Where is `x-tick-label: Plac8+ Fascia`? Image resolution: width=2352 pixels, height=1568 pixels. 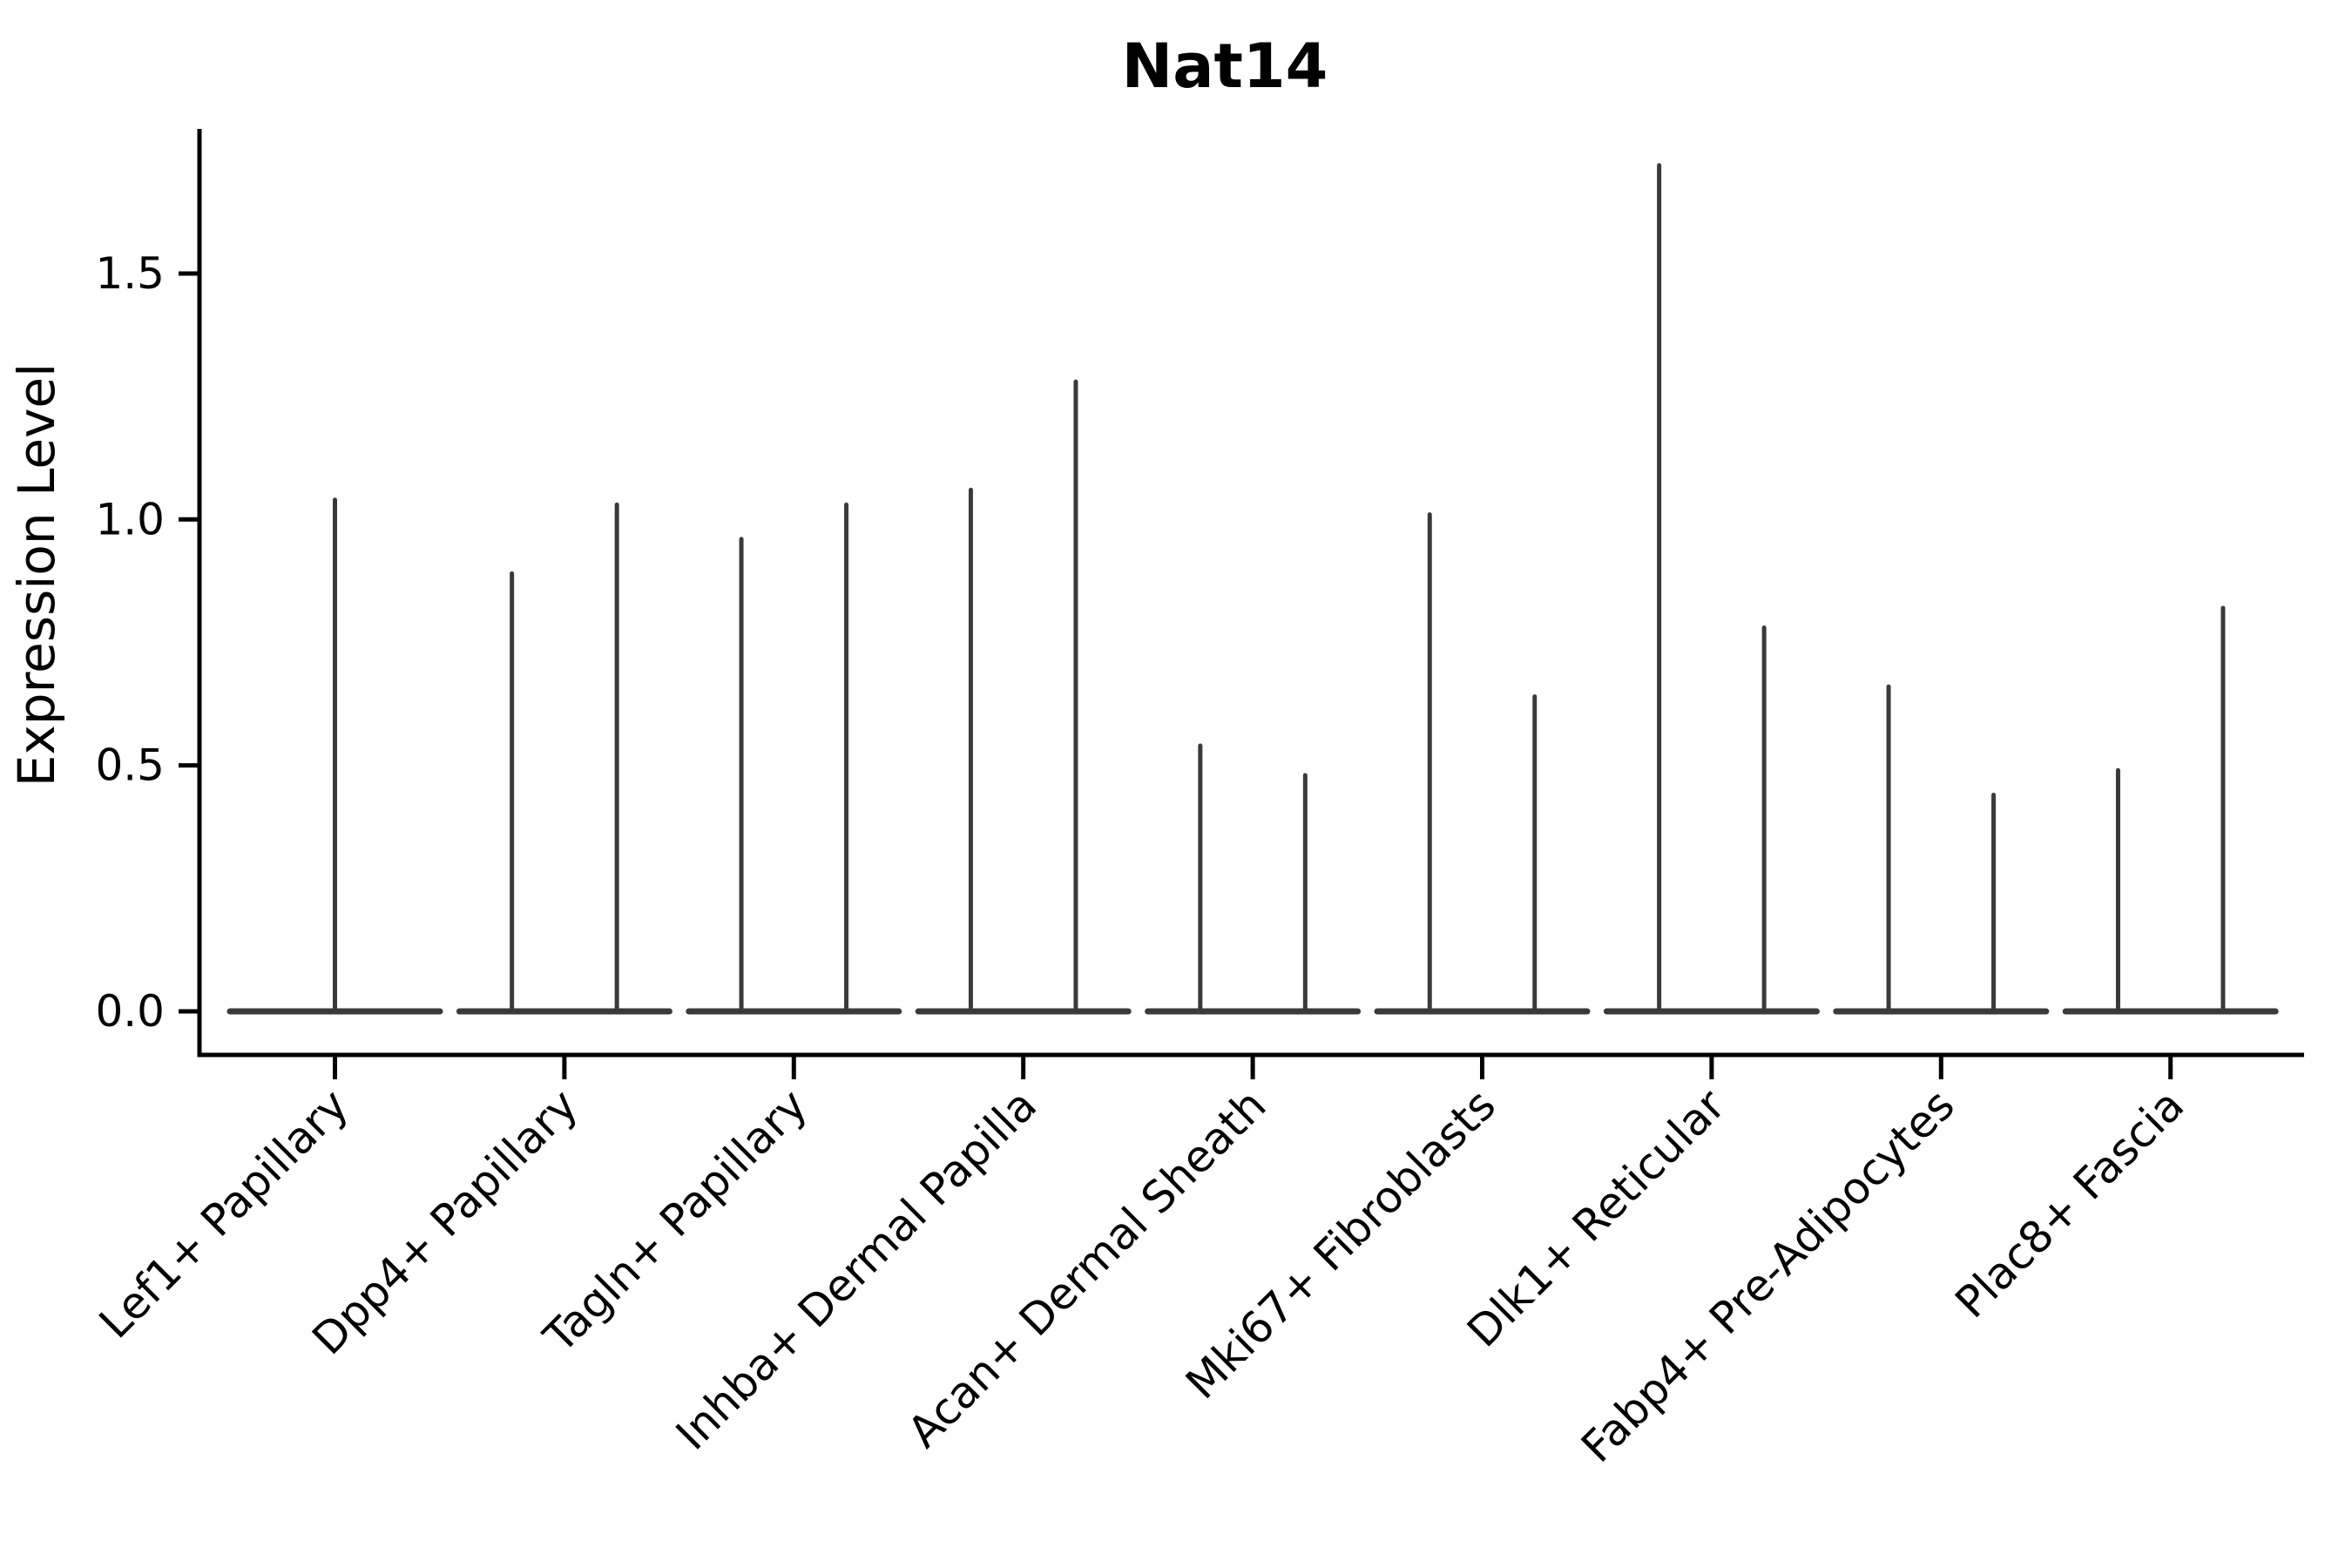
x-tick-label: Plac8+ Fascia is located at coordinates (2069, 1203).